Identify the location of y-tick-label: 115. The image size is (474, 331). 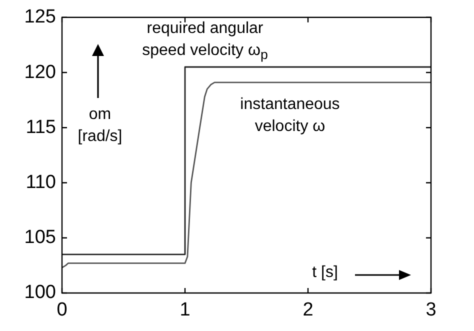
(41, 127).